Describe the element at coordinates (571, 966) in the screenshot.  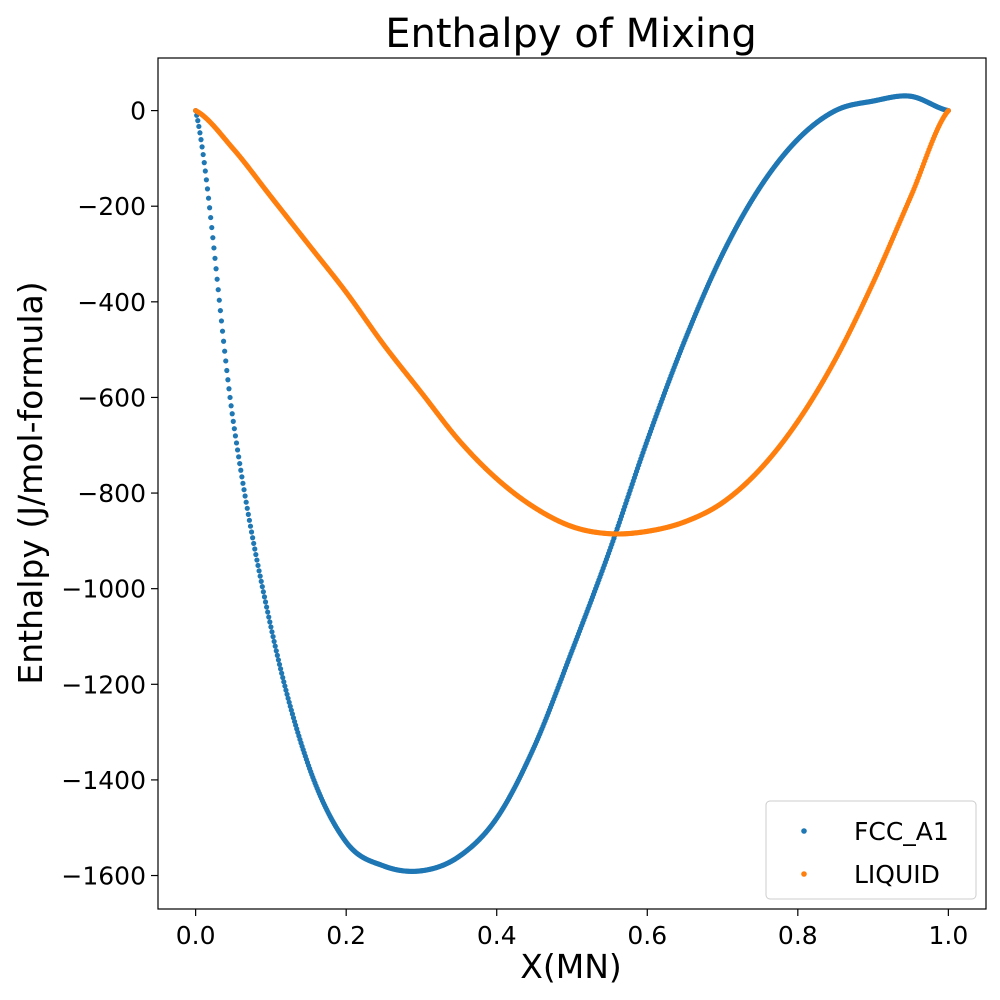
I see `x-axis-label: X(MN)` at that location.